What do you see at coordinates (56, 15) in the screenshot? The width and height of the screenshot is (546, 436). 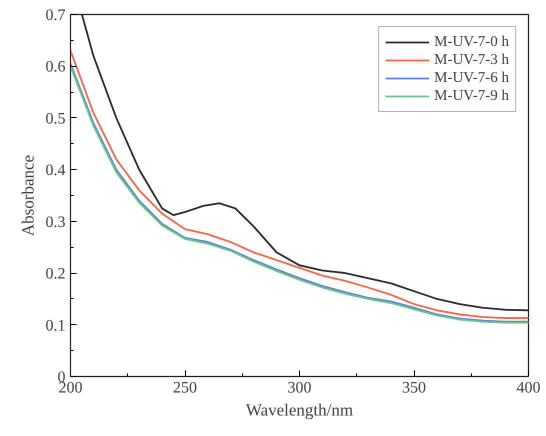 I see `y-tick-label: 0.7` at bounding box center [56, 15].